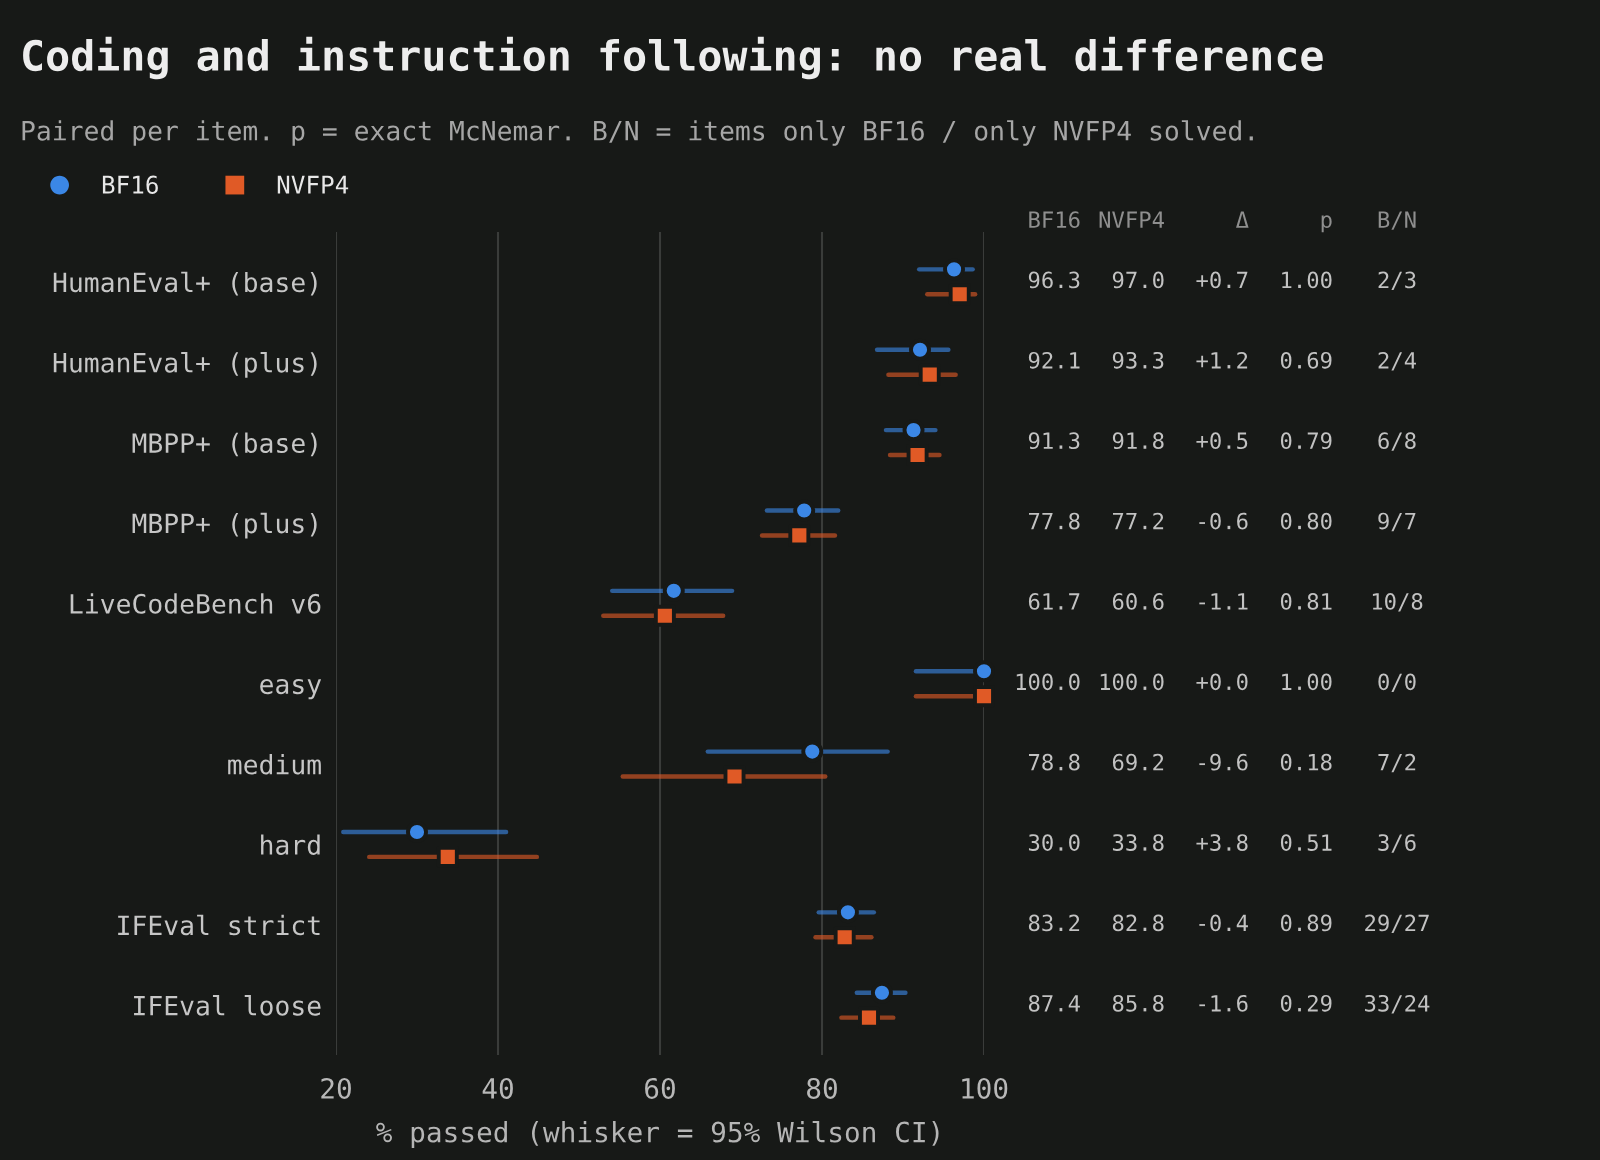 This screenshot has width=1600, height=1160. I want to click on chart-subtitle: Paired per item. p = exact McNemar. B/N = items only BF16 / only NVFP4 solved., so click(637, 133).